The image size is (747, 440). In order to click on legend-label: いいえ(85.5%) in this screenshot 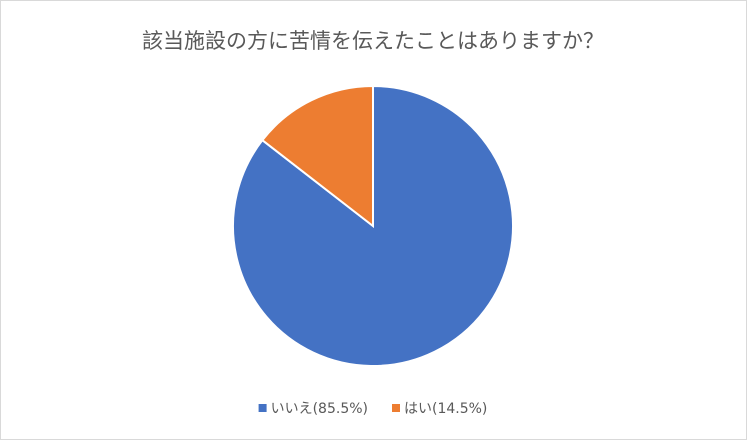, I will do `click(319, 409)`.